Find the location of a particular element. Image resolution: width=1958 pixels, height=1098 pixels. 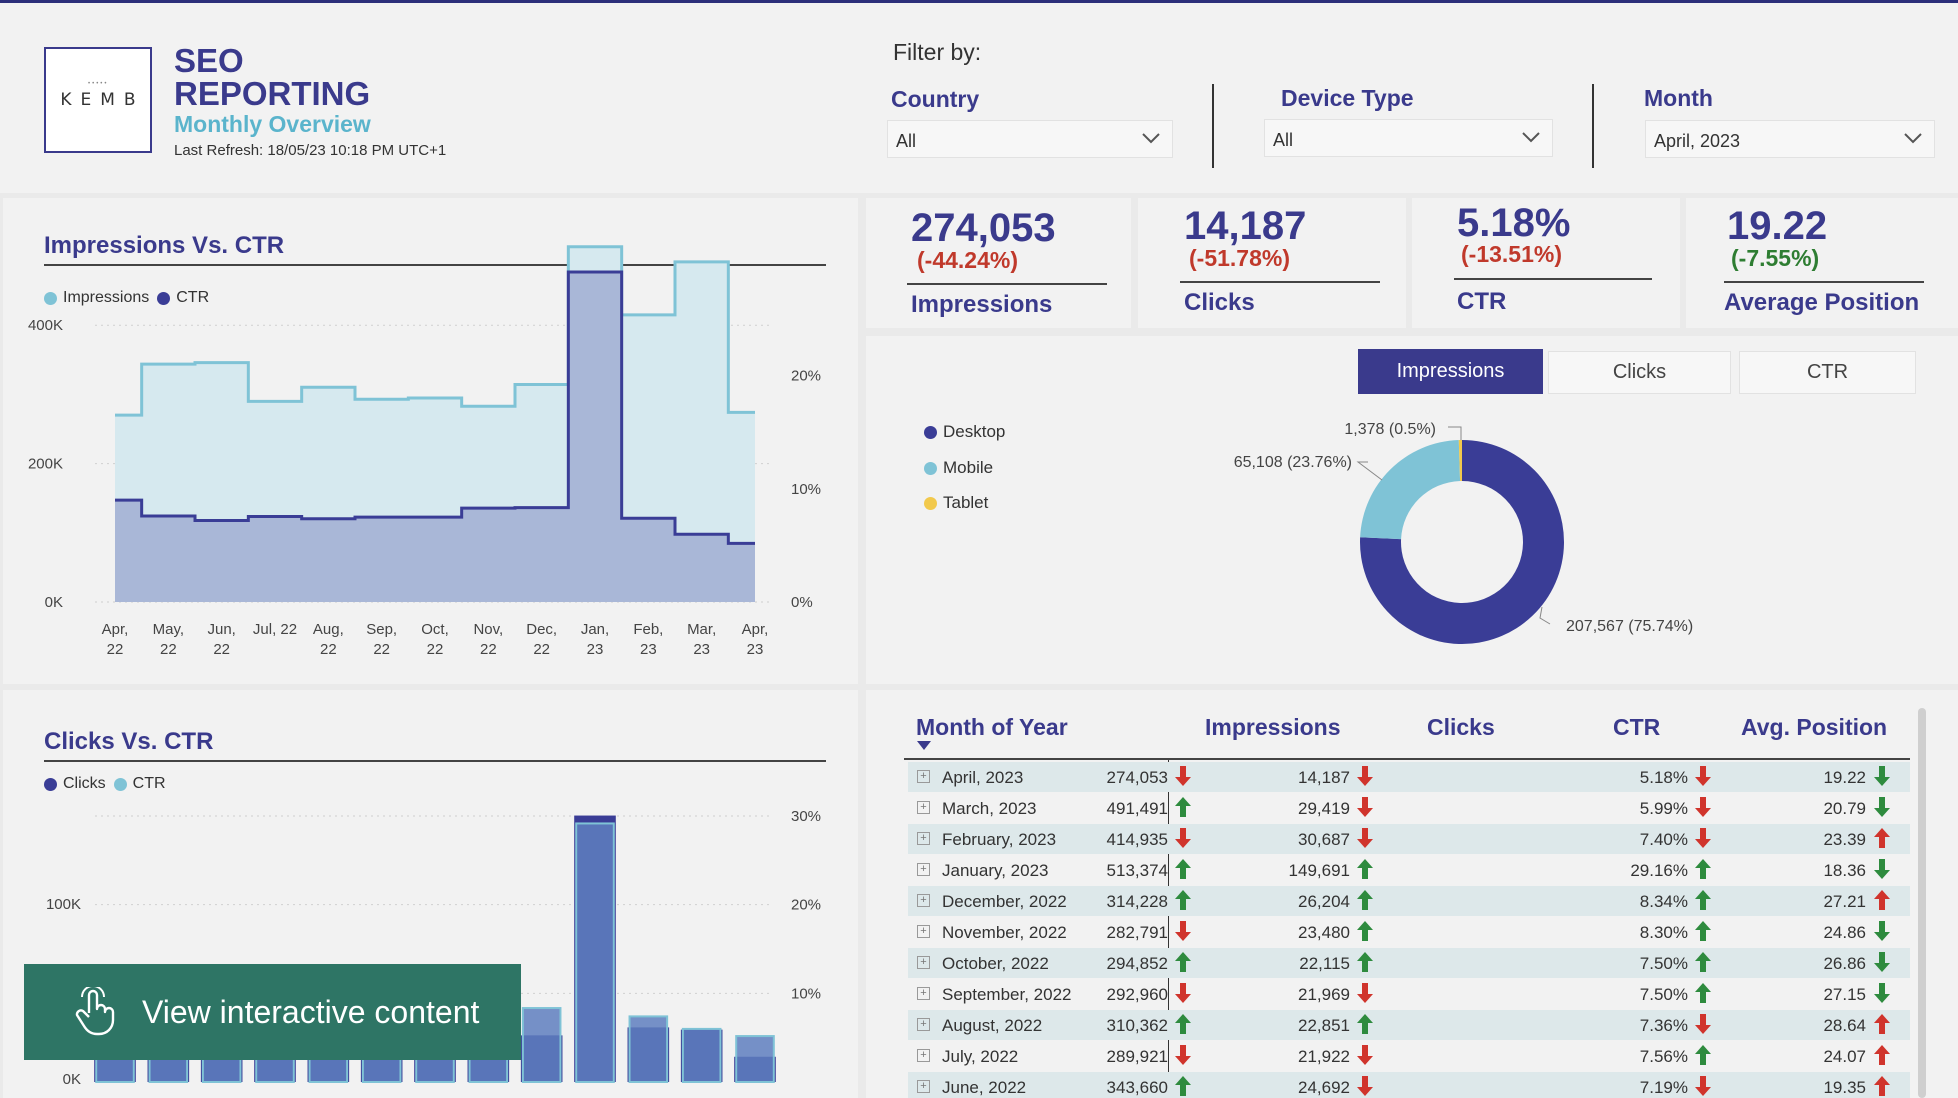

impressions-line is located at coordinates (435, 331).